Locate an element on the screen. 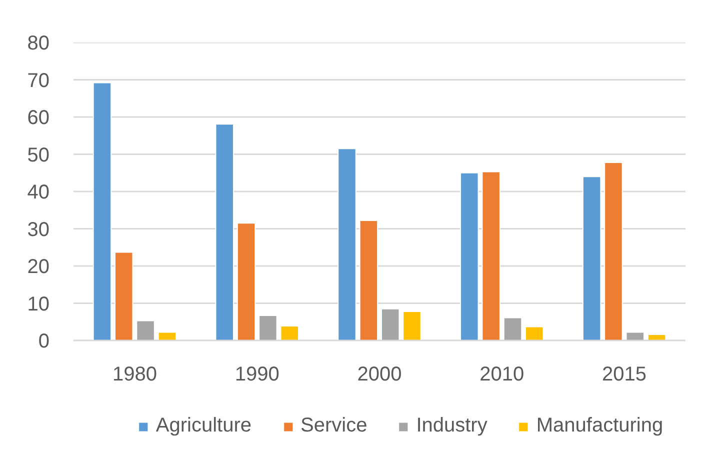 The width and height of the screenshot is (702, 456). legend-label: Manufacturing is located at coordinates (600, 426).